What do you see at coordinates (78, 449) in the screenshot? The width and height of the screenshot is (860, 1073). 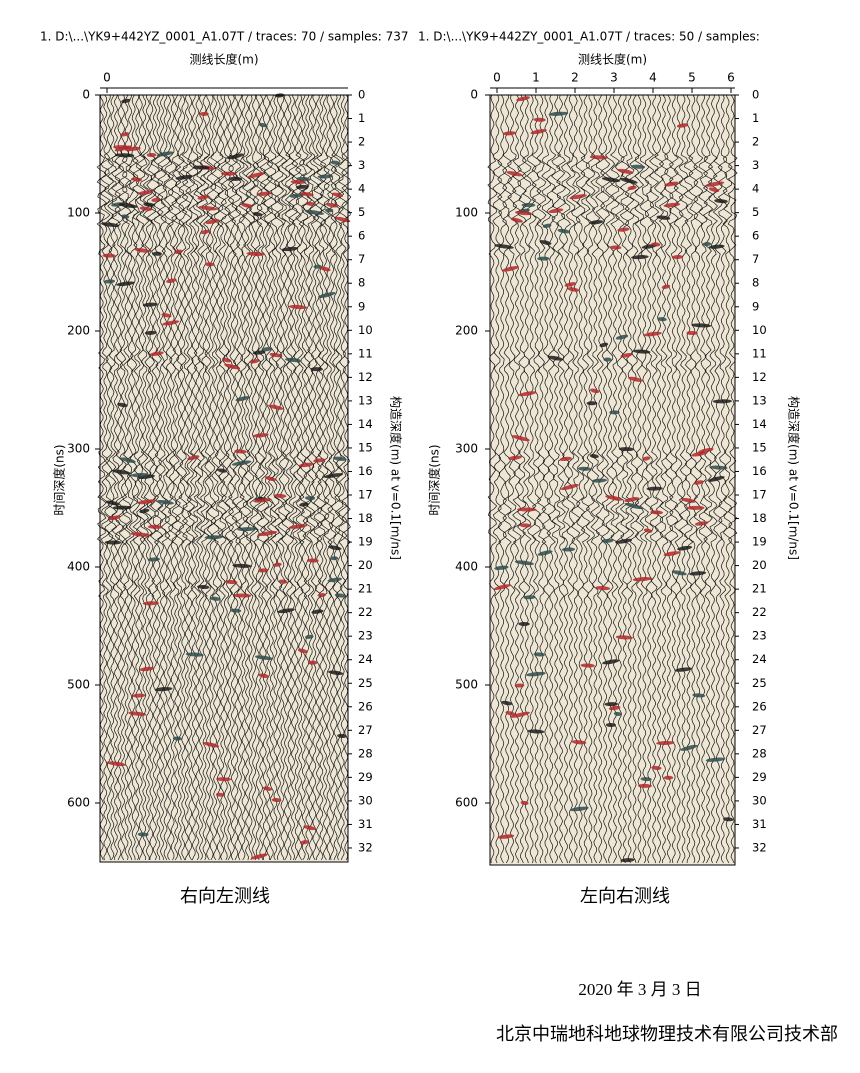 I see `y-tick-label: 300` at bounding box center [78, 449].